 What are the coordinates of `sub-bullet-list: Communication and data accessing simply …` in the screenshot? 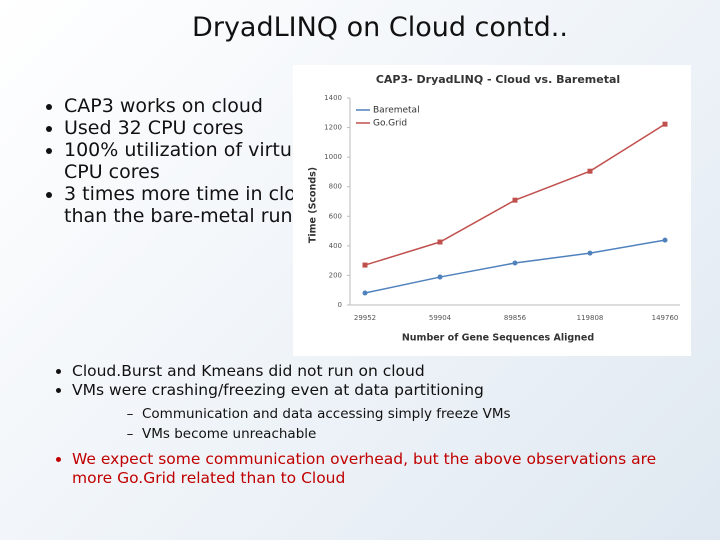 It's located at (386, 424).